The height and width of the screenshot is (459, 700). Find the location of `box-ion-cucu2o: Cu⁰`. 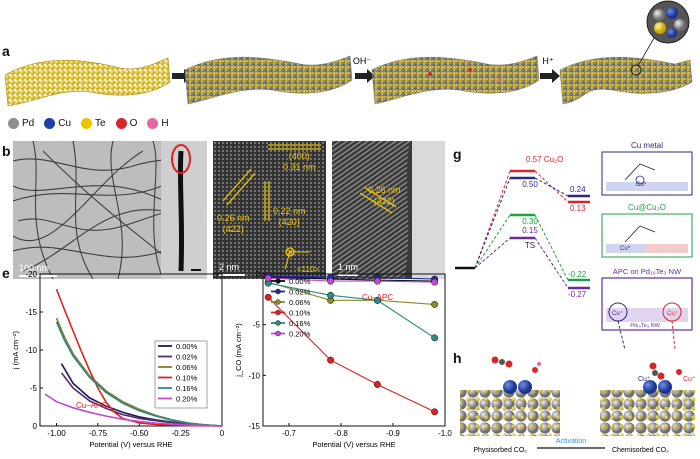

box-ion-cucu2o: Cu⁰ is located at coordinates (625, 248).